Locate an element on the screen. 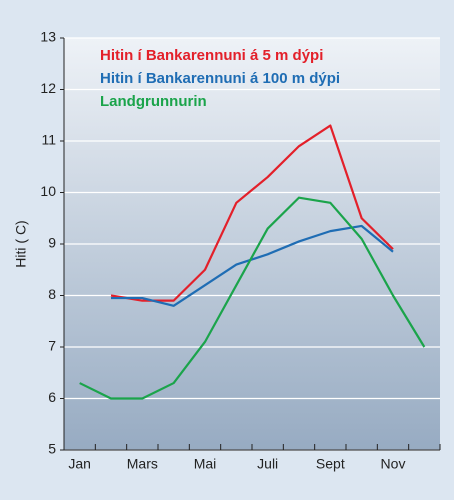 The image size is (454, 500). y-tick-label: 12 is located at coordinates (48, 88).